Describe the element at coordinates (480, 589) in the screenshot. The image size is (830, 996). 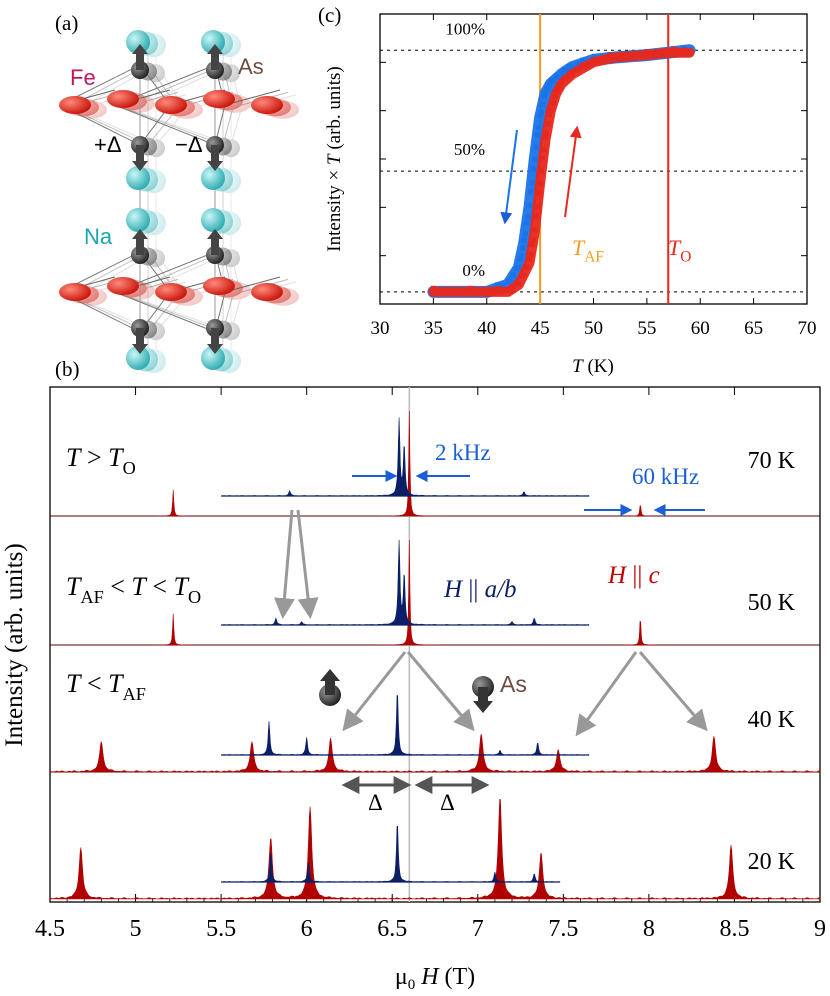
I see `b-h-ab-label: H || a/b` at that location.